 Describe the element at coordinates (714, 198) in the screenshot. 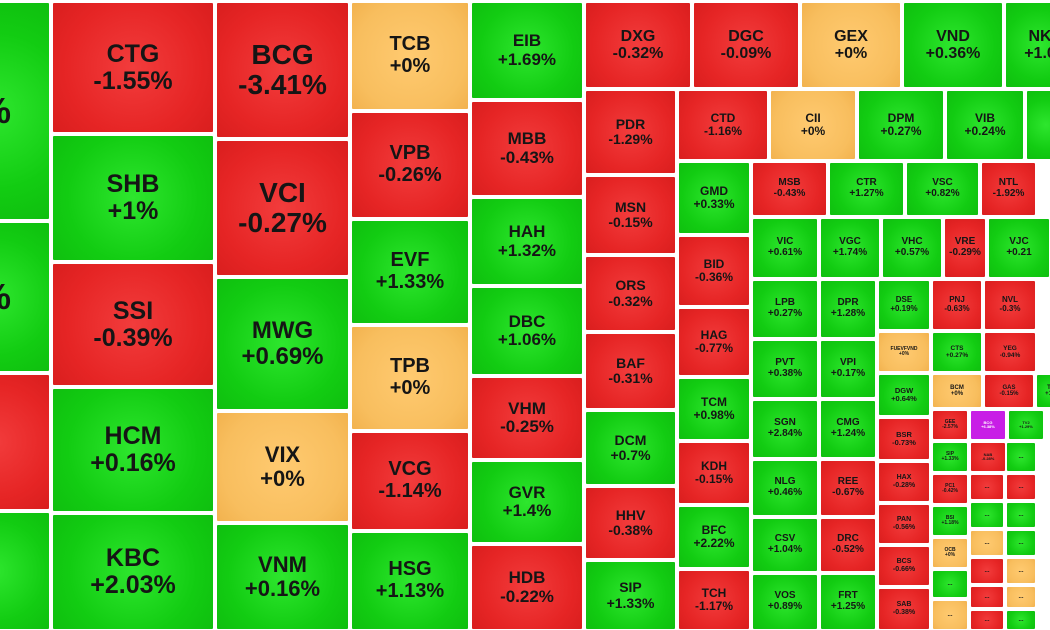

I see `stock-tile: GMD +0.33%` at that location.